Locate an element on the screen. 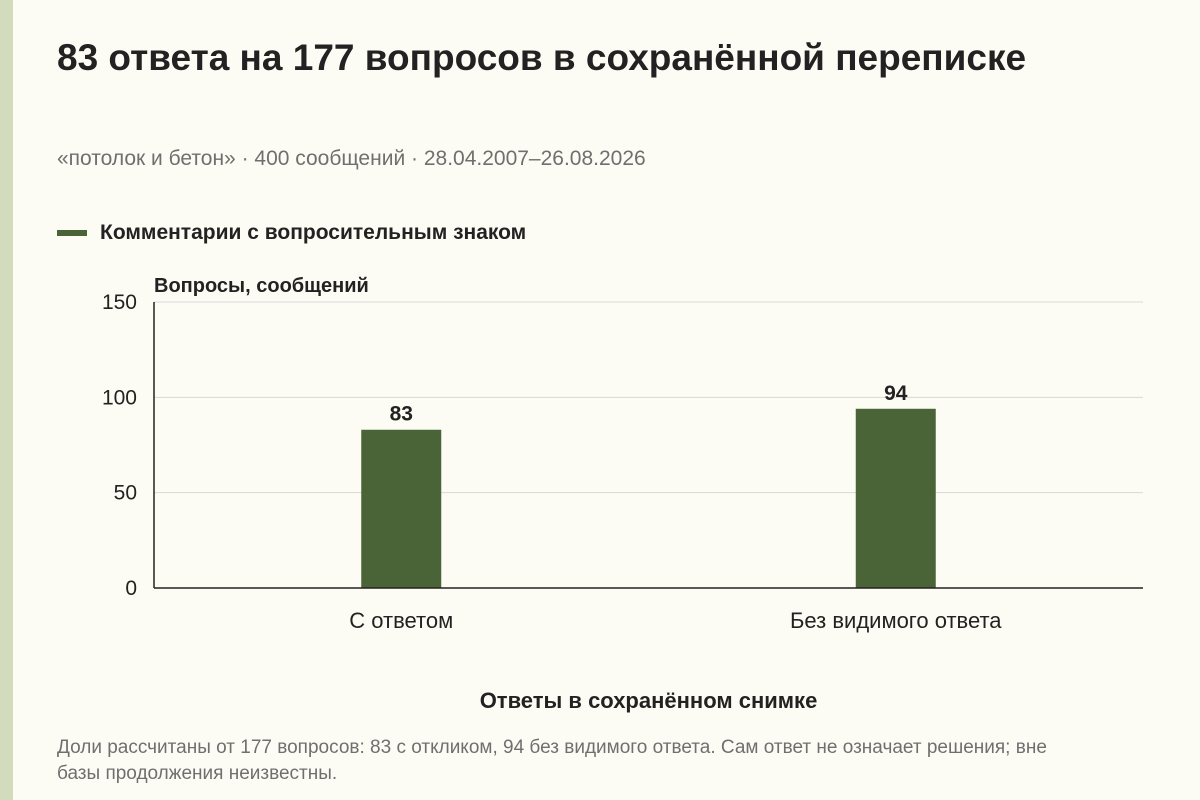 The height and width of the screenshot is (800, 1200). x-tick-label: Без видимого ответа is located at coordinates (896, 620).